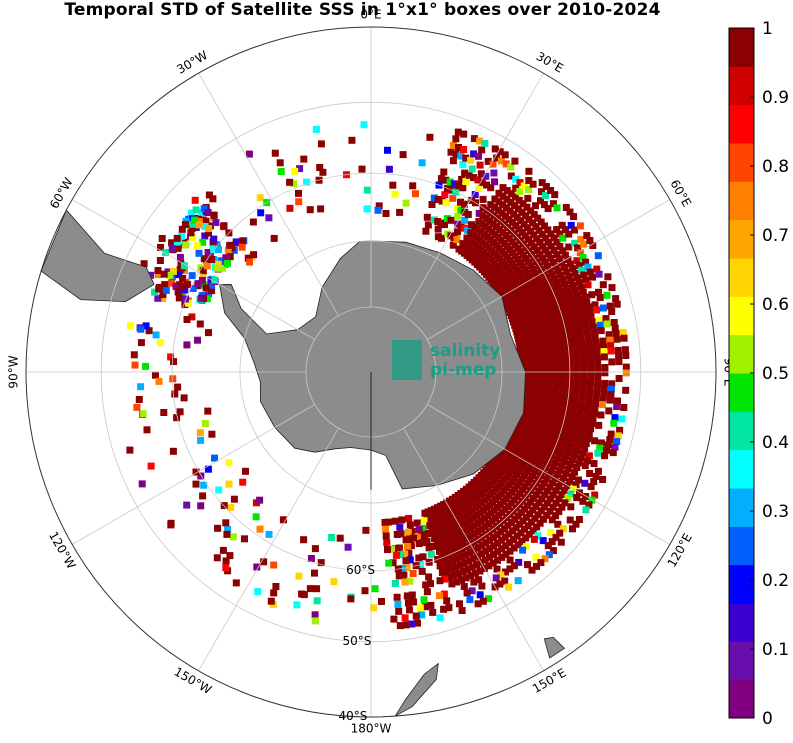  What do you see at coordinates (14, 371) in the screenshot?
I see `longitude-label: 90°W` at bounding box center [14, 371].